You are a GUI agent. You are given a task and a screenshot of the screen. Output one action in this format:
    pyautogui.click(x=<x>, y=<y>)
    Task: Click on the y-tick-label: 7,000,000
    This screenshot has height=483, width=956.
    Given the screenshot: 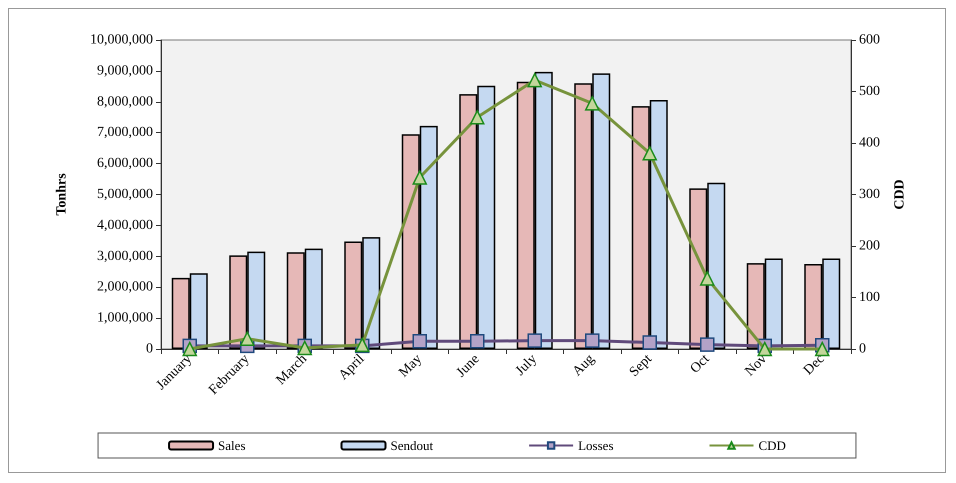 What is the action you would take?
    pyautogui.click(x=125, y=132)
    